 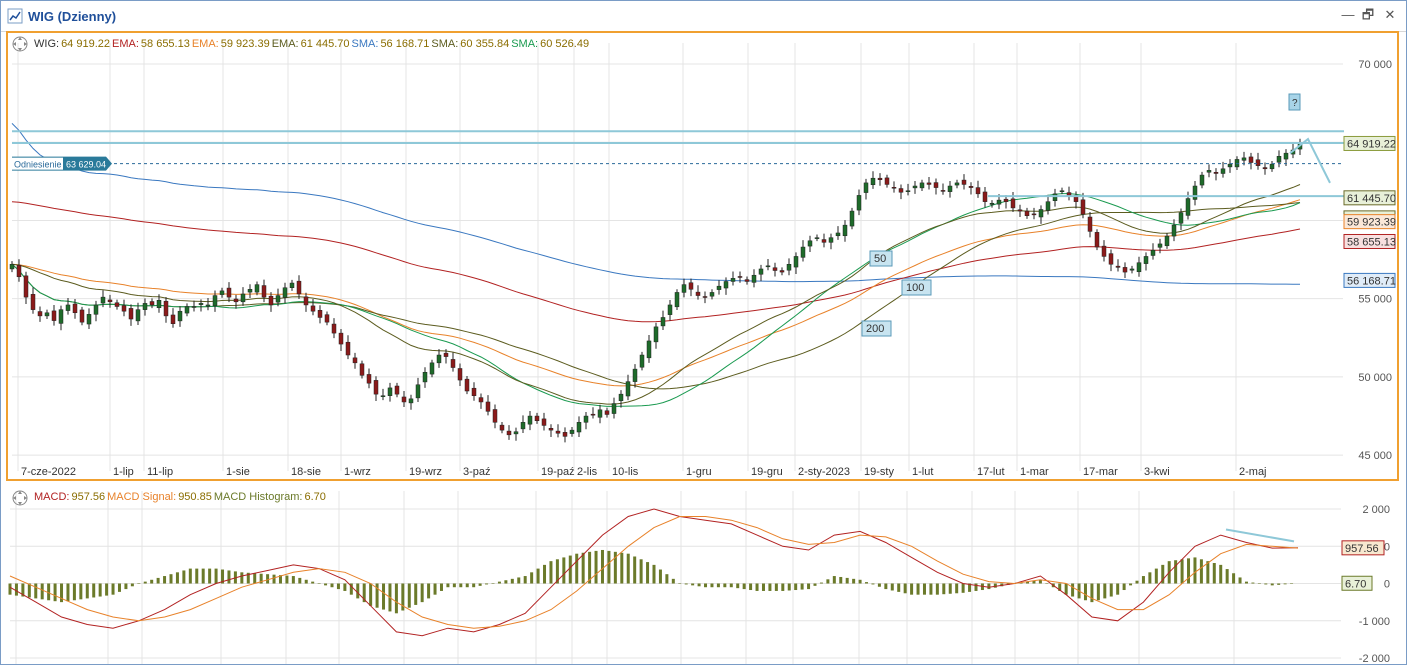 I want to click on restore-icon: 🗗, so click(x=1368, y=14).